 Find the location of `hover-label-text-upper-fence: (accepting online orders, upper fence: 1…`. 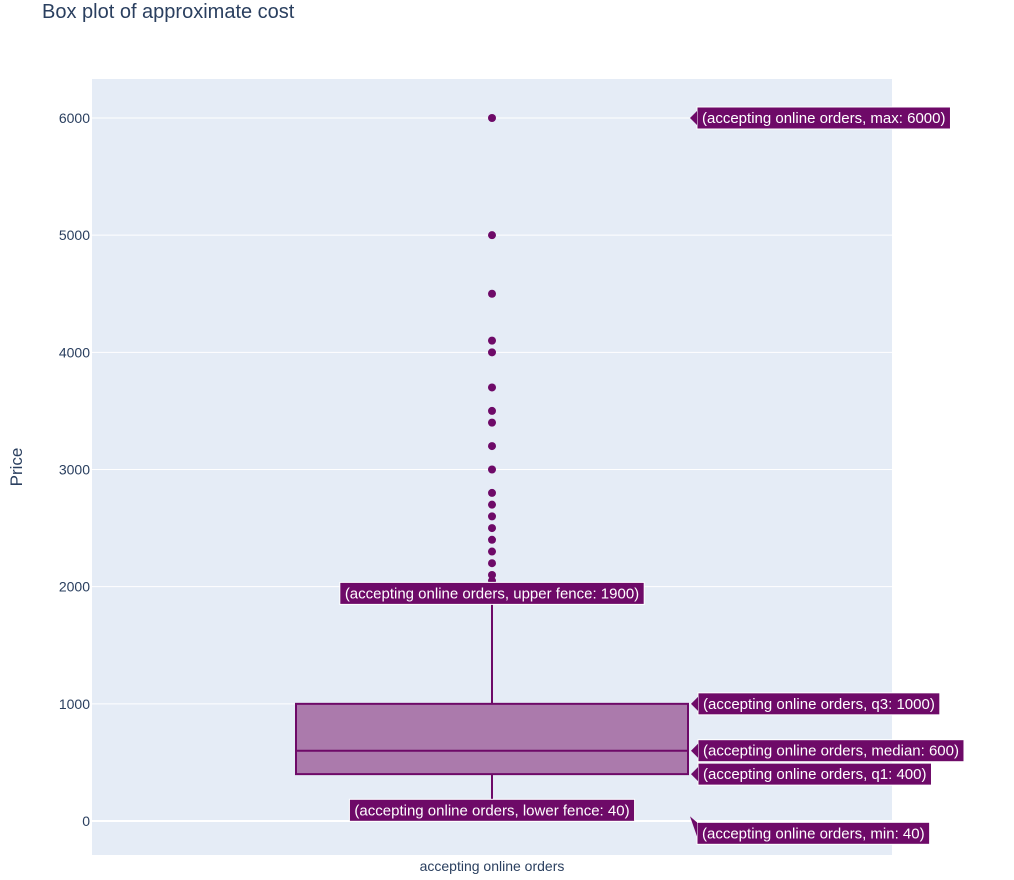

hover-label-text-upper-fence: (accepting online orders, upper fence: 1… is located at coordinates (492, 593).